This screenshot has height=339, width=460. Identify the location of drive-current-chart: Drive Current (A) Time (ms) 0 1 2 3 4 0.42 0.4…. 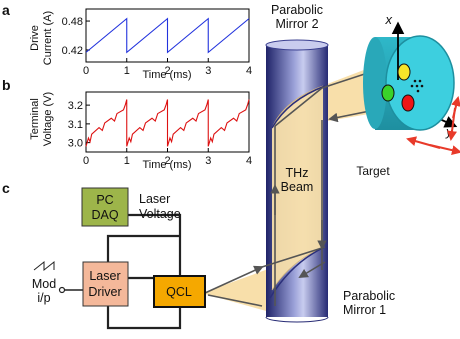
(140, 44).